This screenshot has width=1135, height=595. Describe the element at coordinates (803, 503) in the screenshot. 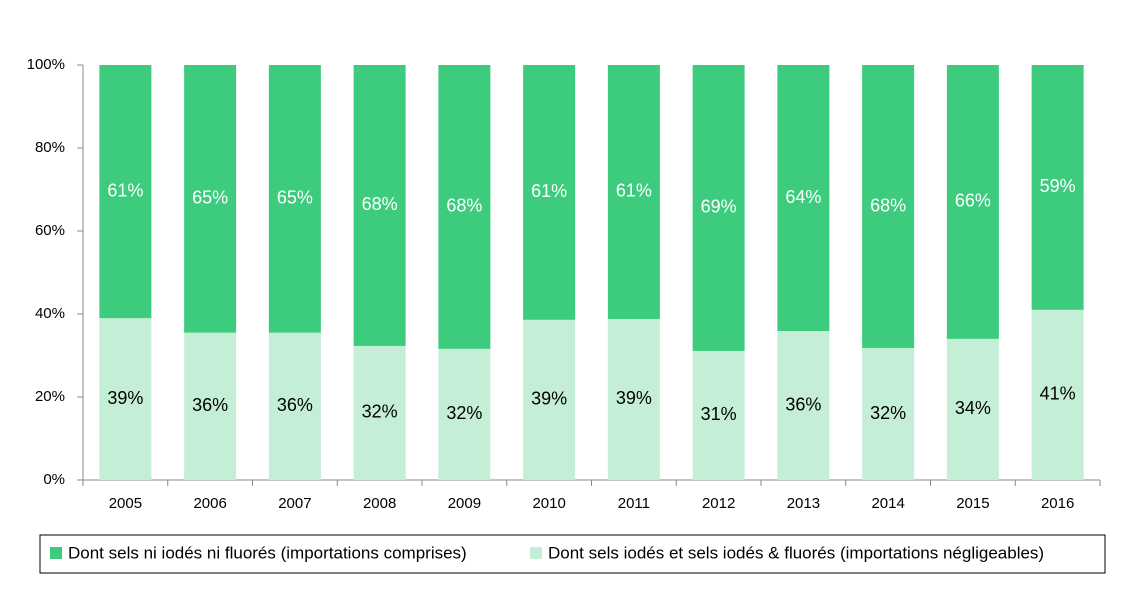

I see `x-tick-label: 2013` at that location.